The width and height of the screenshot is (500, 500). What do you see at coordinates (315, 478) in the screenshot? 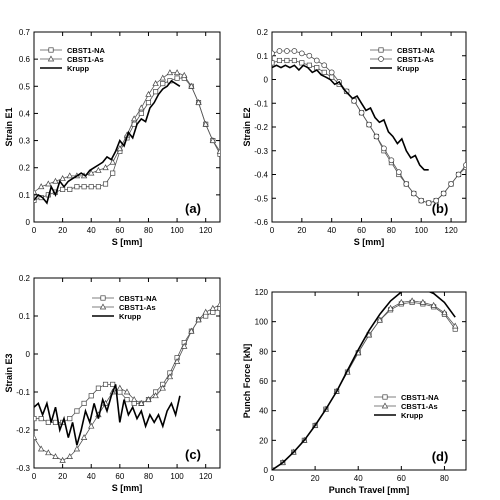
I see `x-tick-label: 20` at bounding box center [315, 478].